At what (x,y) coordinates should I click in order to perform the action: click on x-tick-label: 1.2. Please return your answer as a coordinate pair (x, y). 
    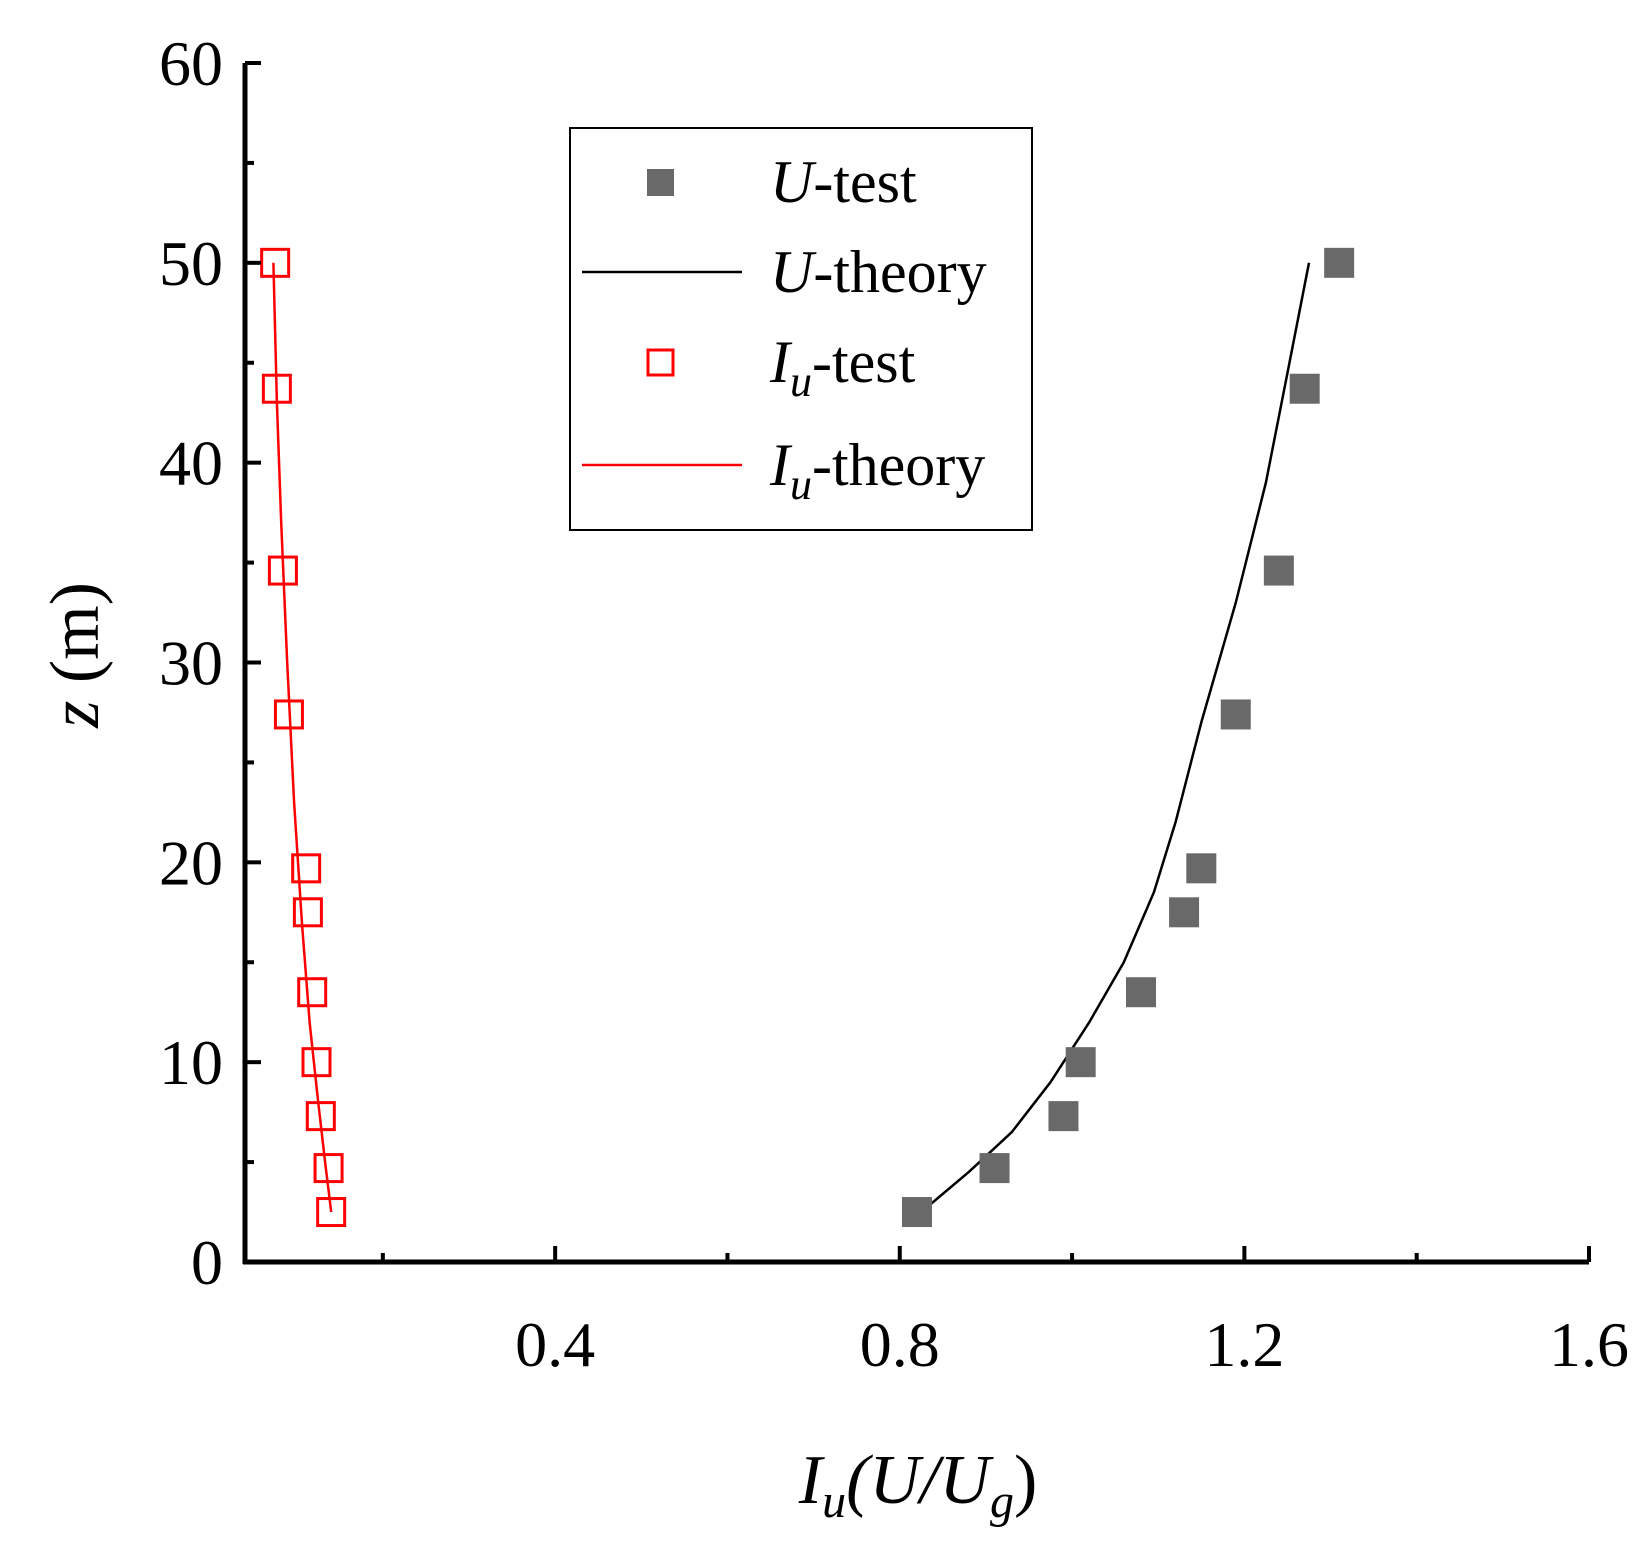
    Looking at the image, I should click on (1244, 1344).